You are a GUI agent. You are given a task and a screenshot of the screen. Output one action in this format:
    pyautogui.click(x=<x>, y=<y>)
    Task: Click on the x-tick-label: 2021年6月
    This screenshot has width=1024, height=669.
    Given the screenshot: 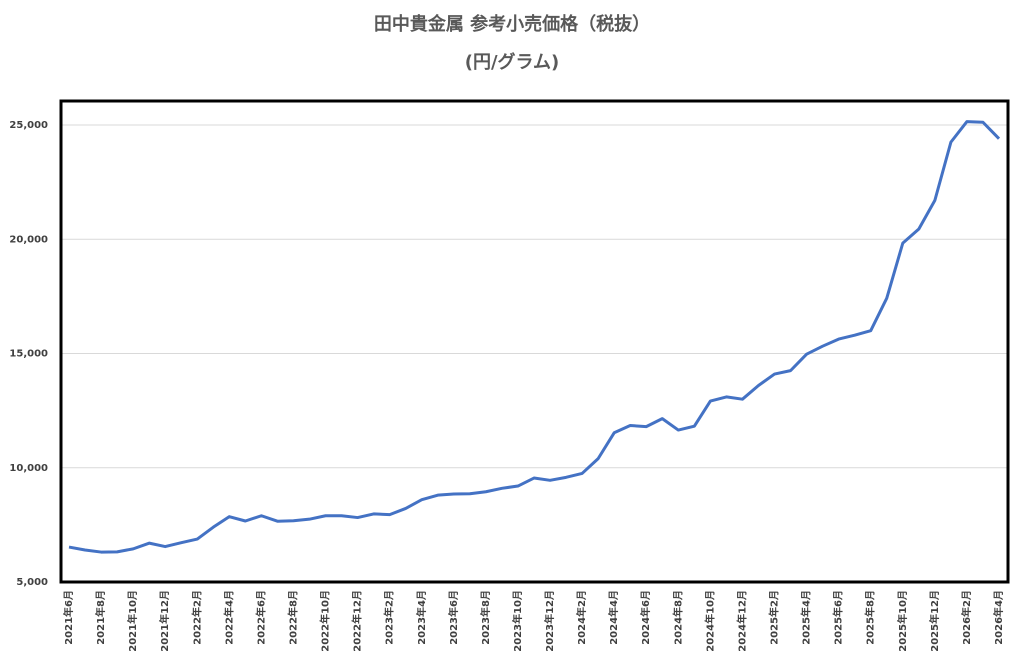 What is the action you would take?
    pyautogui.click(x=68, y=617)
    